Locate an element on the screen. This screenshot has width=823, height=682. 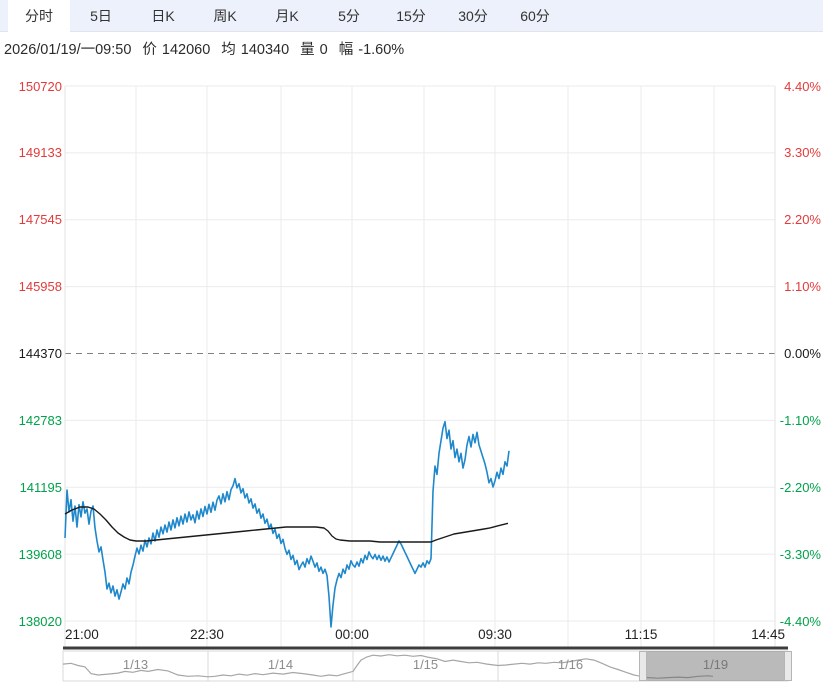
average-line is located at coordinates (286, 524).